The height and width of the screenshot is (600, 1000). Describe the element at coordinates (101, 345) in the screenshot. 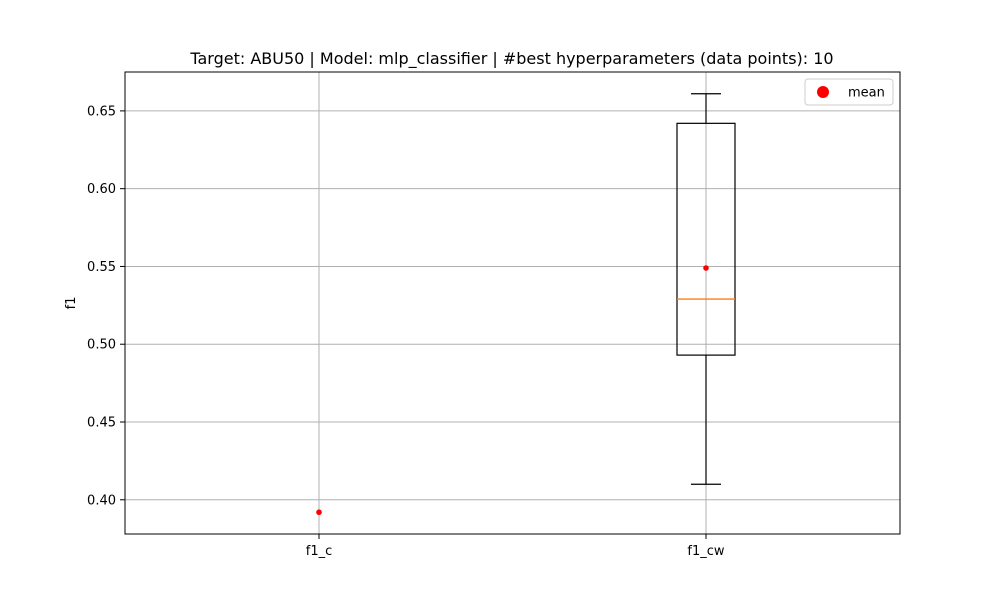

I see `y-tick-label: 0.50` at that location.